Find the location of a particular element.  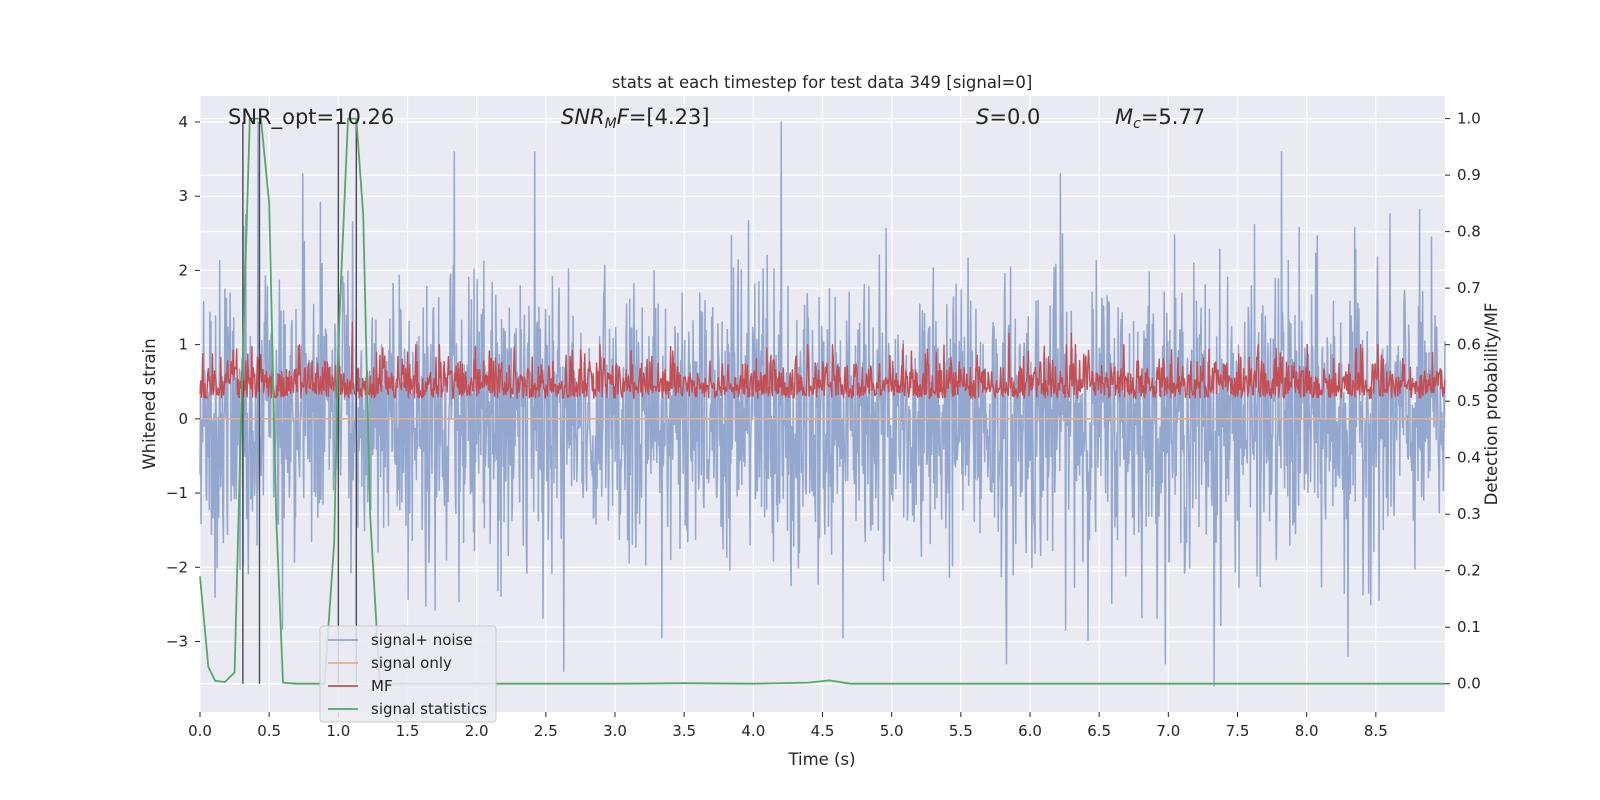

annotation-snr-mf: SNRMF=[4.23] is located at coordinates (635, 118).